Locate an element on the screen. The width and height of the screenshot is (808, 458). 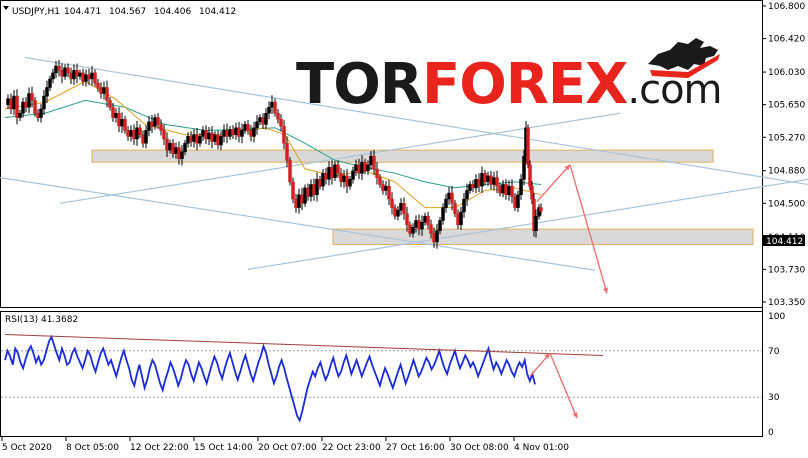
rsi-line is located at coordinates (270, 378).